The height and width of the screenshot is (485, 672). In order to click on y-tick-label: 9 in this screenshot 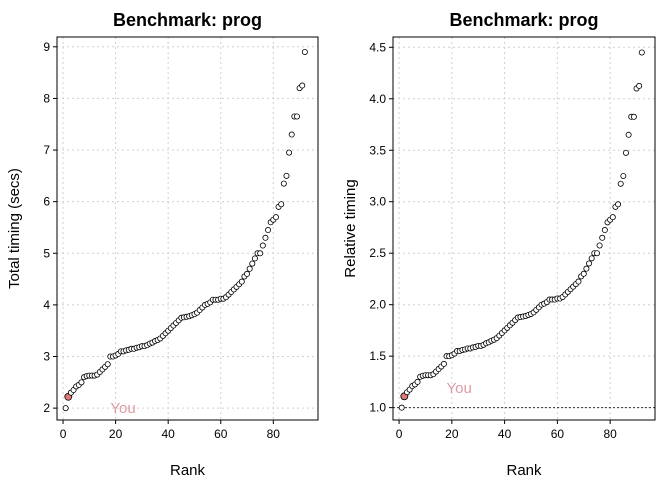, I will do `click(46, 47)`.